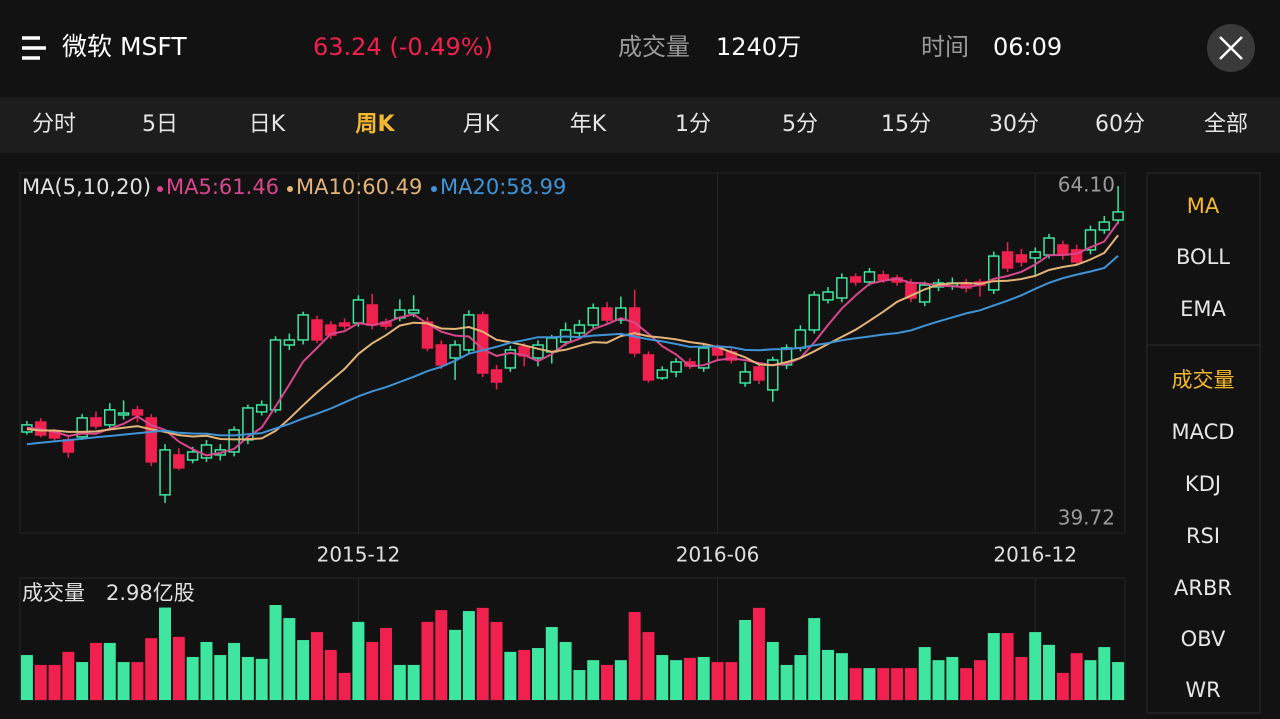  Describe the element at coordinates (1231, 48) in the screenshot. I see `close-button` at that location.